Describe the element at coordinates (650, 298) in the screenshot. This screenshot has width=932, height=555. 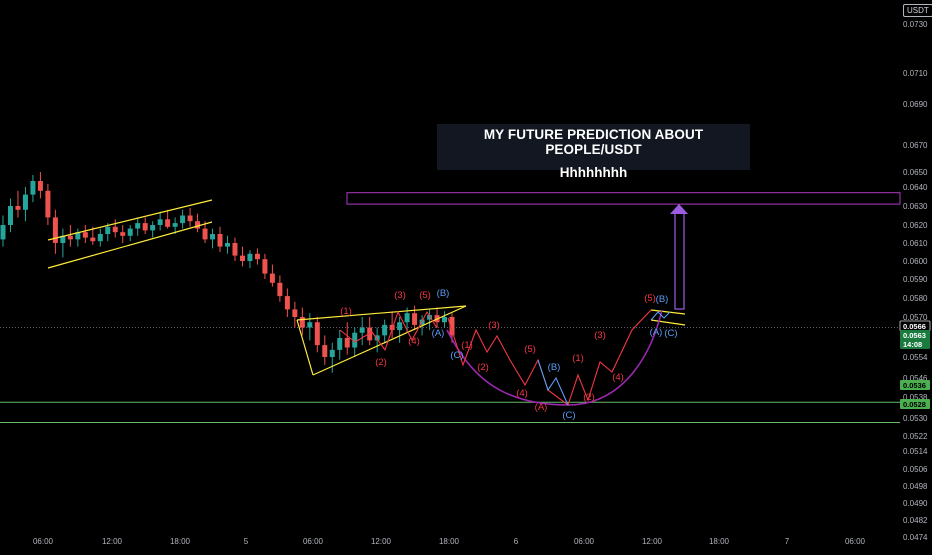
I see `wave-label: (5)` at that location.